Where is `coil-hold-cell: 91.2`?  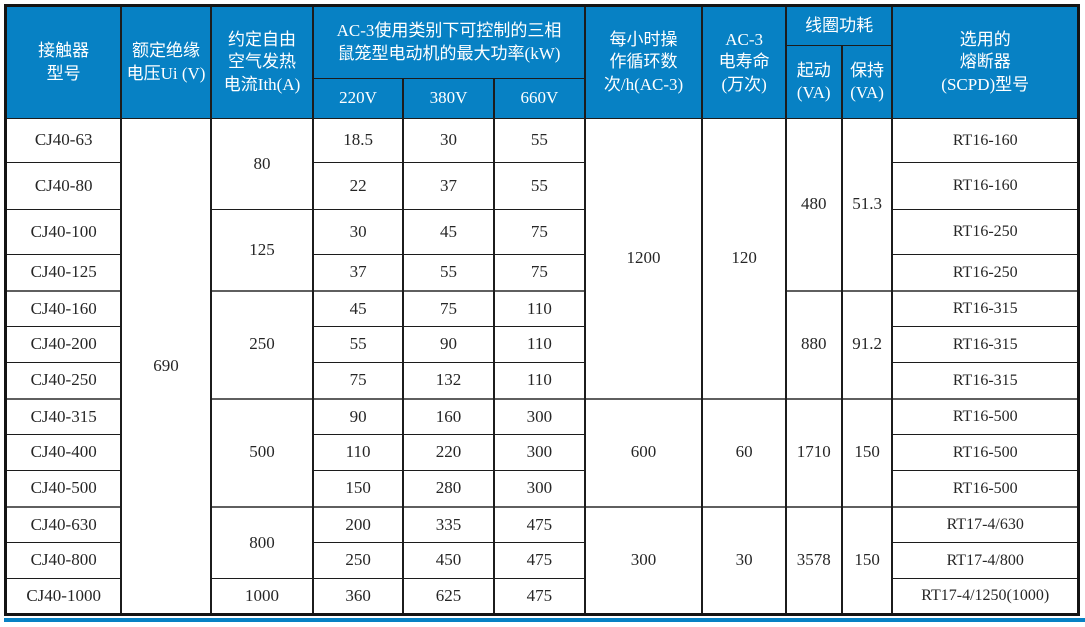
coil-hold-cell: 91.2 is located at coordinates (867, 344).